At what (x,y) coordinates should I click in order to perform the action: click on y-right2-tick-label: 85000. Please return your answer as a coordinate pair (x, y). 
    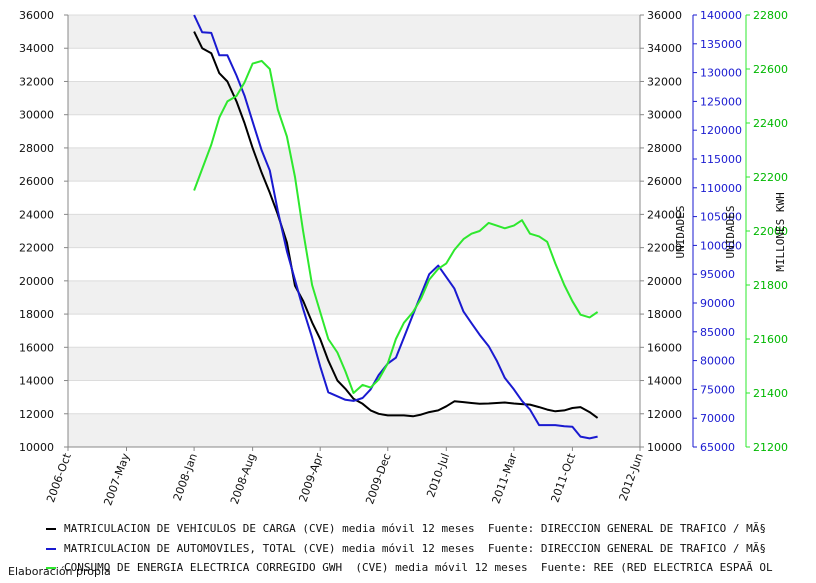
    Looking at the image, I should click on (717, 332).